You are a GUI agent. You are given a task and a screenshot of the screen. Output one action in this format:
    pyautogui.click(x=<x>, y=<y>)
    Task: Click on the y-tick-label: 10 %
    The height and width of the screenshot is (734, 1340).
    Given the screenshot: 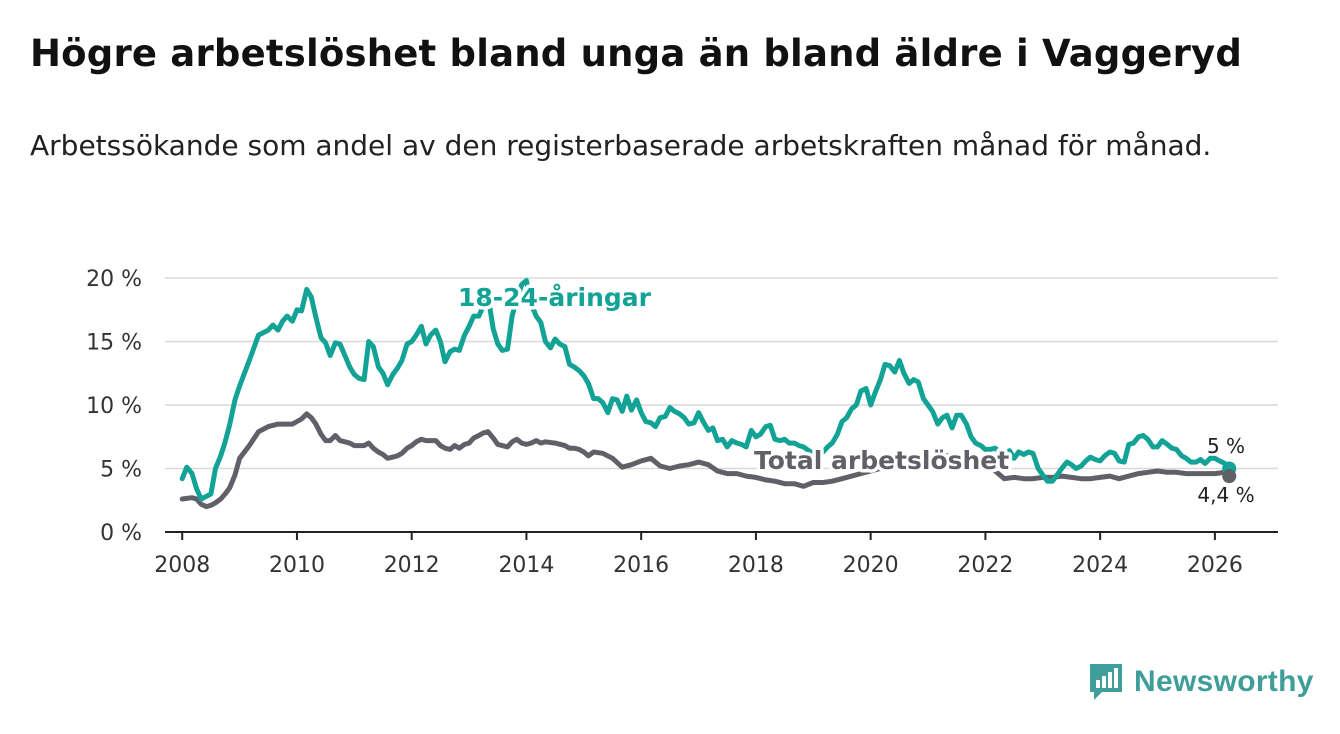 What is the action you would take?
    pyautogui.click(x=114, y=406)
    